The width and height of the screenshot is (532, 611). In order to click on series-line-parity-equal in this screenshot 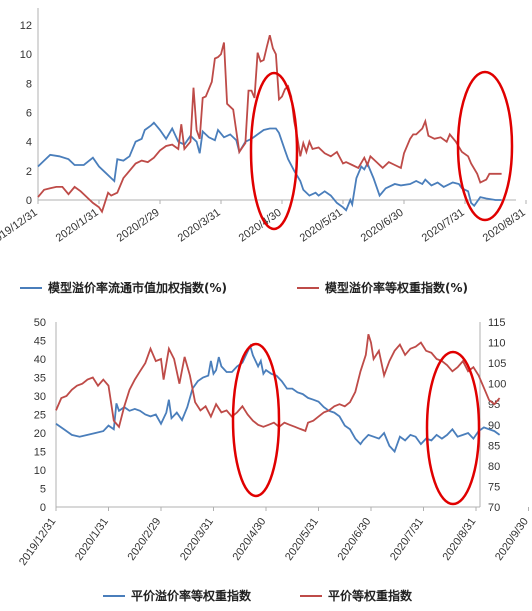, I will do `click(278, 383)`.